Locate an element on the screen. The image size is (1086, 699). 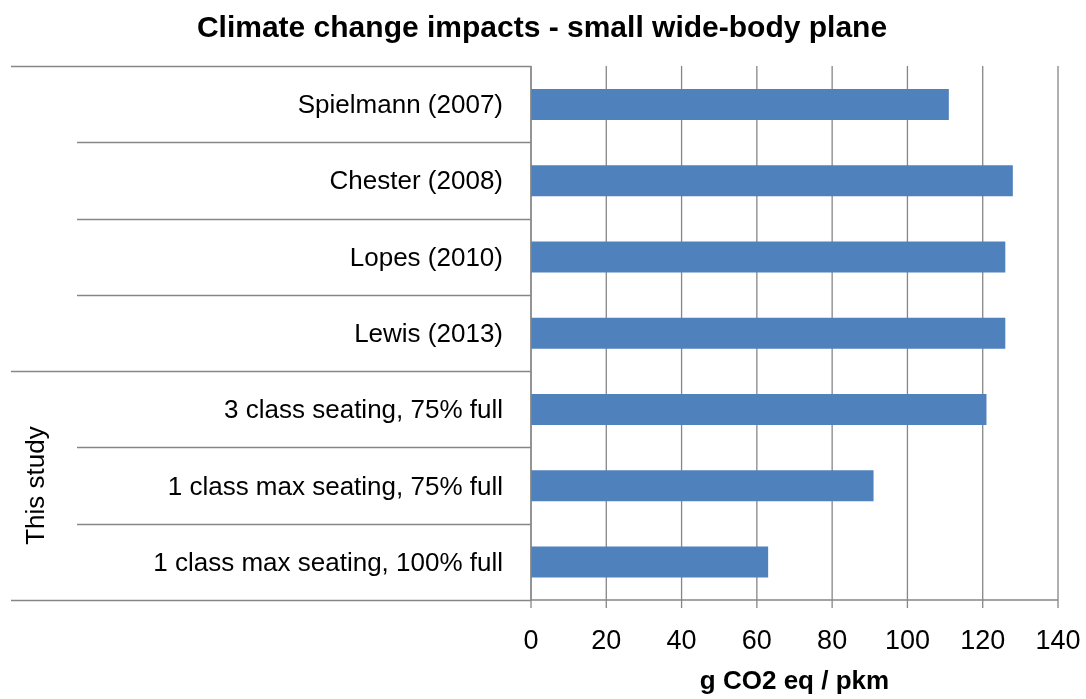
x-axis-title: g CO2 eq / pkm is located at coordinates (794, 680).